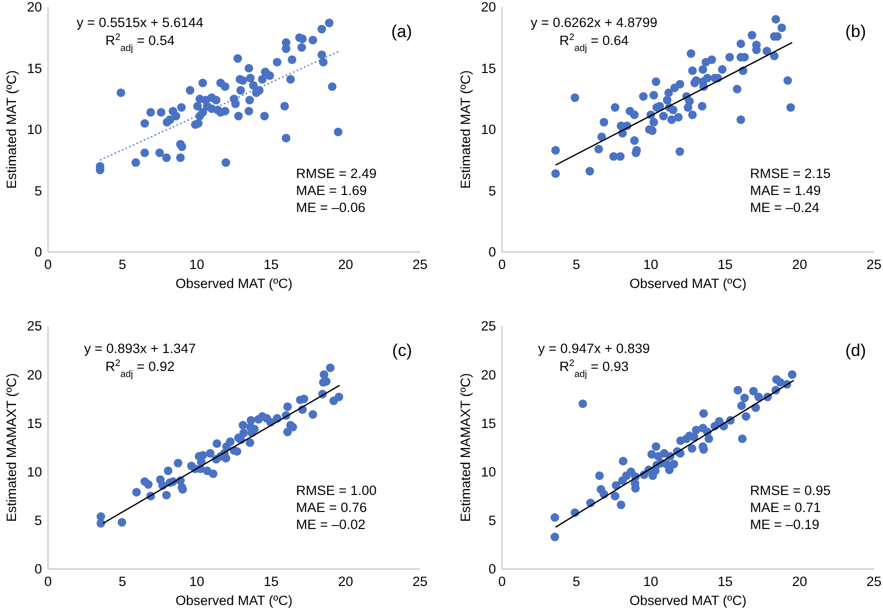 This screenshot has width=883, height=614. I want to click on annotation: RMSE = 2.15, so click(790, 173).